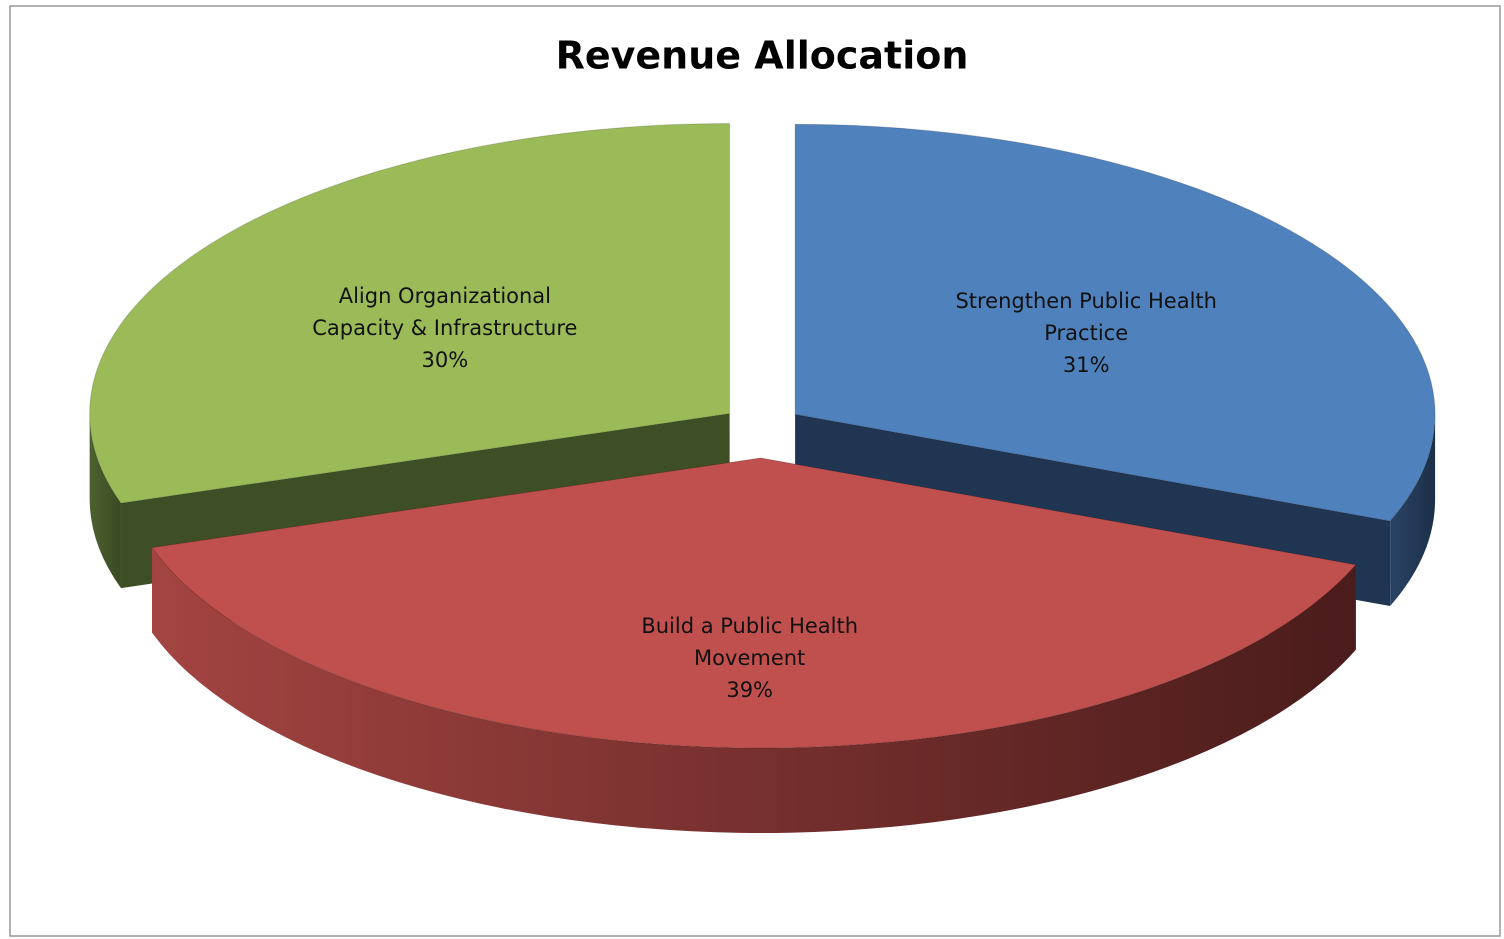 The height and width of the screenshot is (939, 1504). I want to click on slice-label: Strengthen Public Health Practice 31%, so click(1086, 333).